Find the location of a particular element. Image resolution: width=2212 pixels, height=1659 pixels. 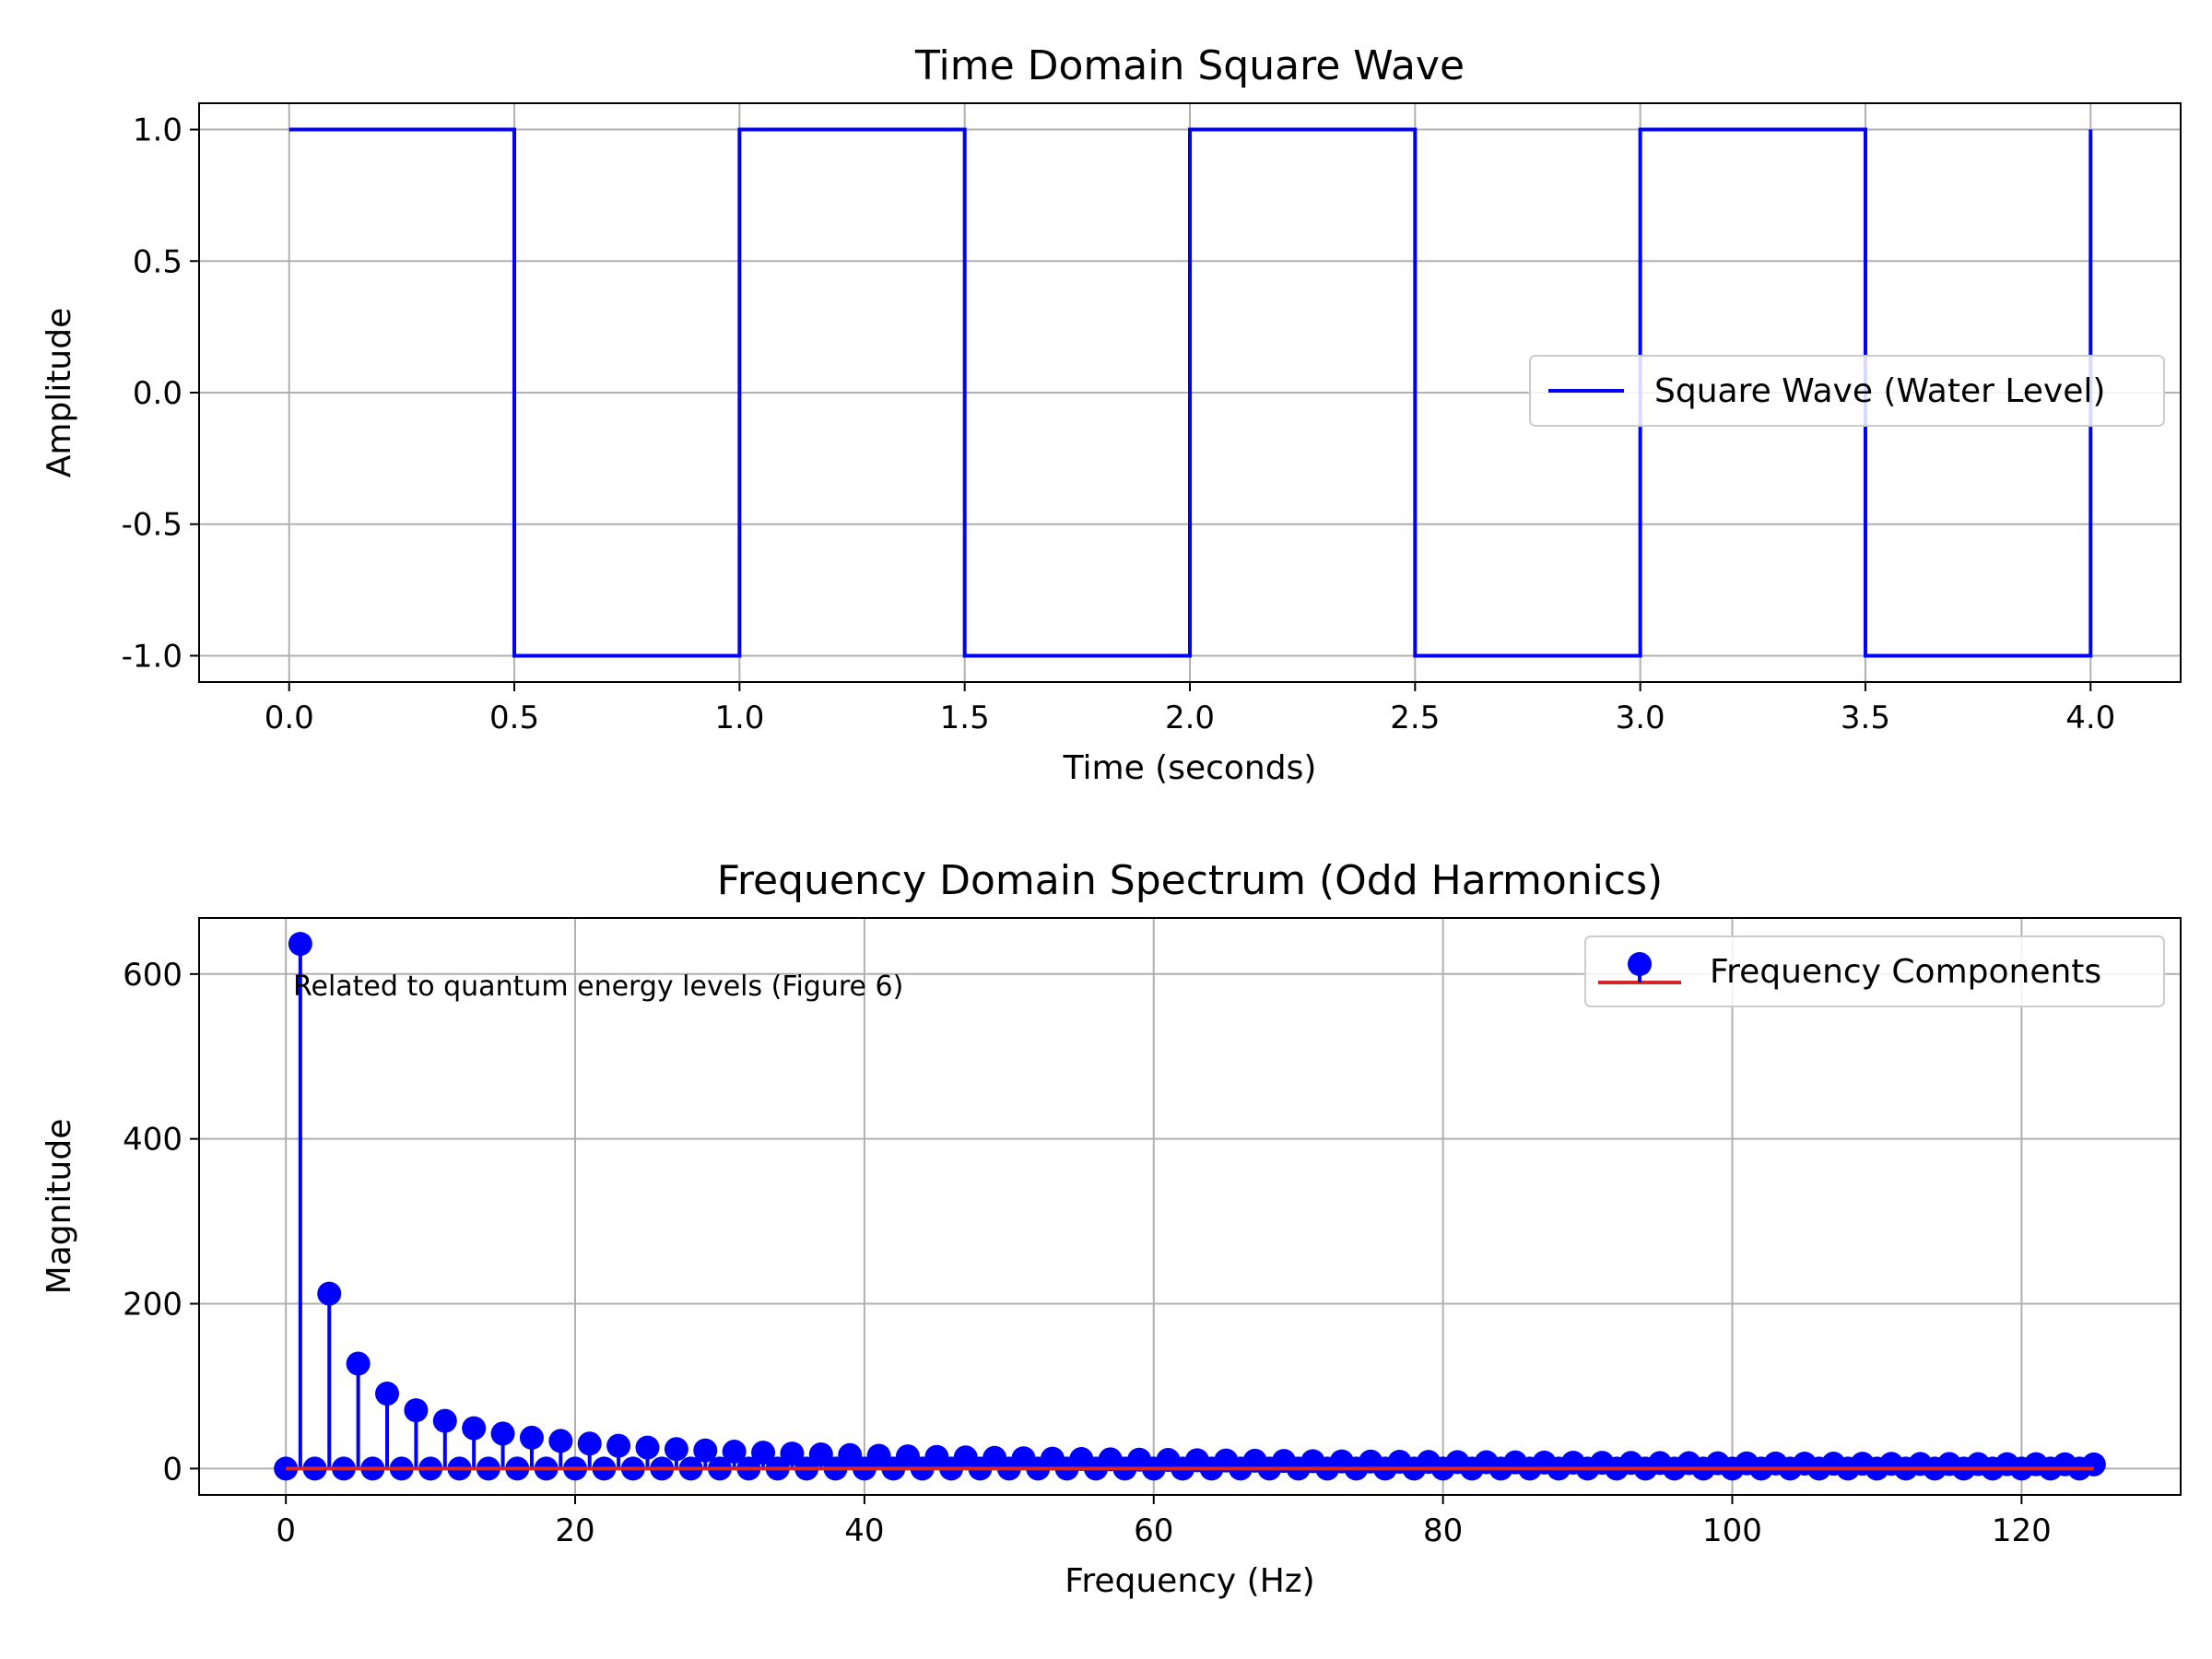

y-tick-label: 400 is located at coordinates (152, 1140).